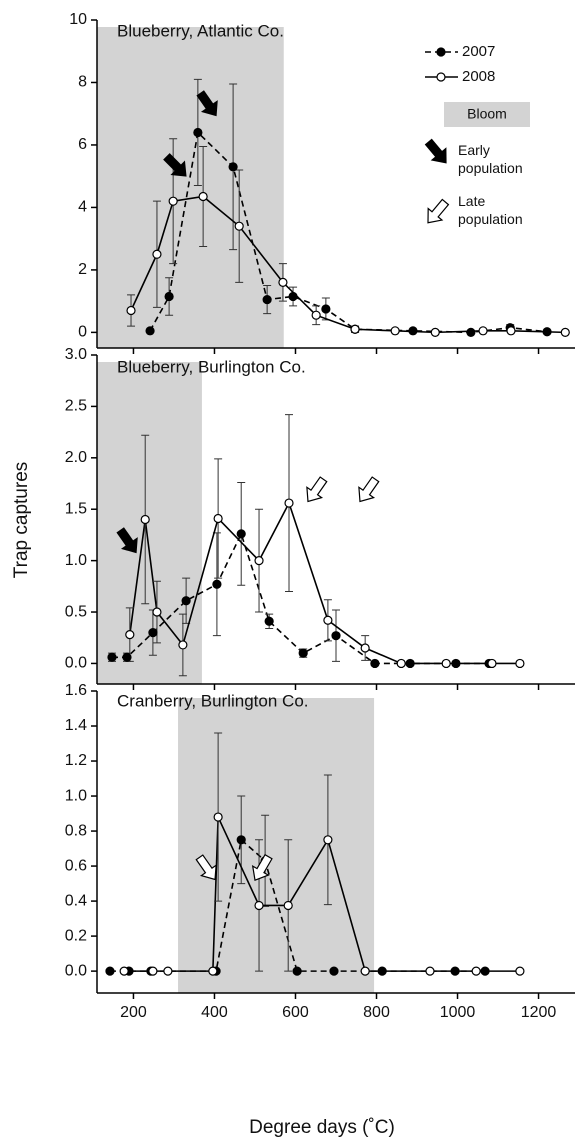  Describe the element at coordinates (82, 269) in the screenshot. I see `y-tick-label: 2` at that location.